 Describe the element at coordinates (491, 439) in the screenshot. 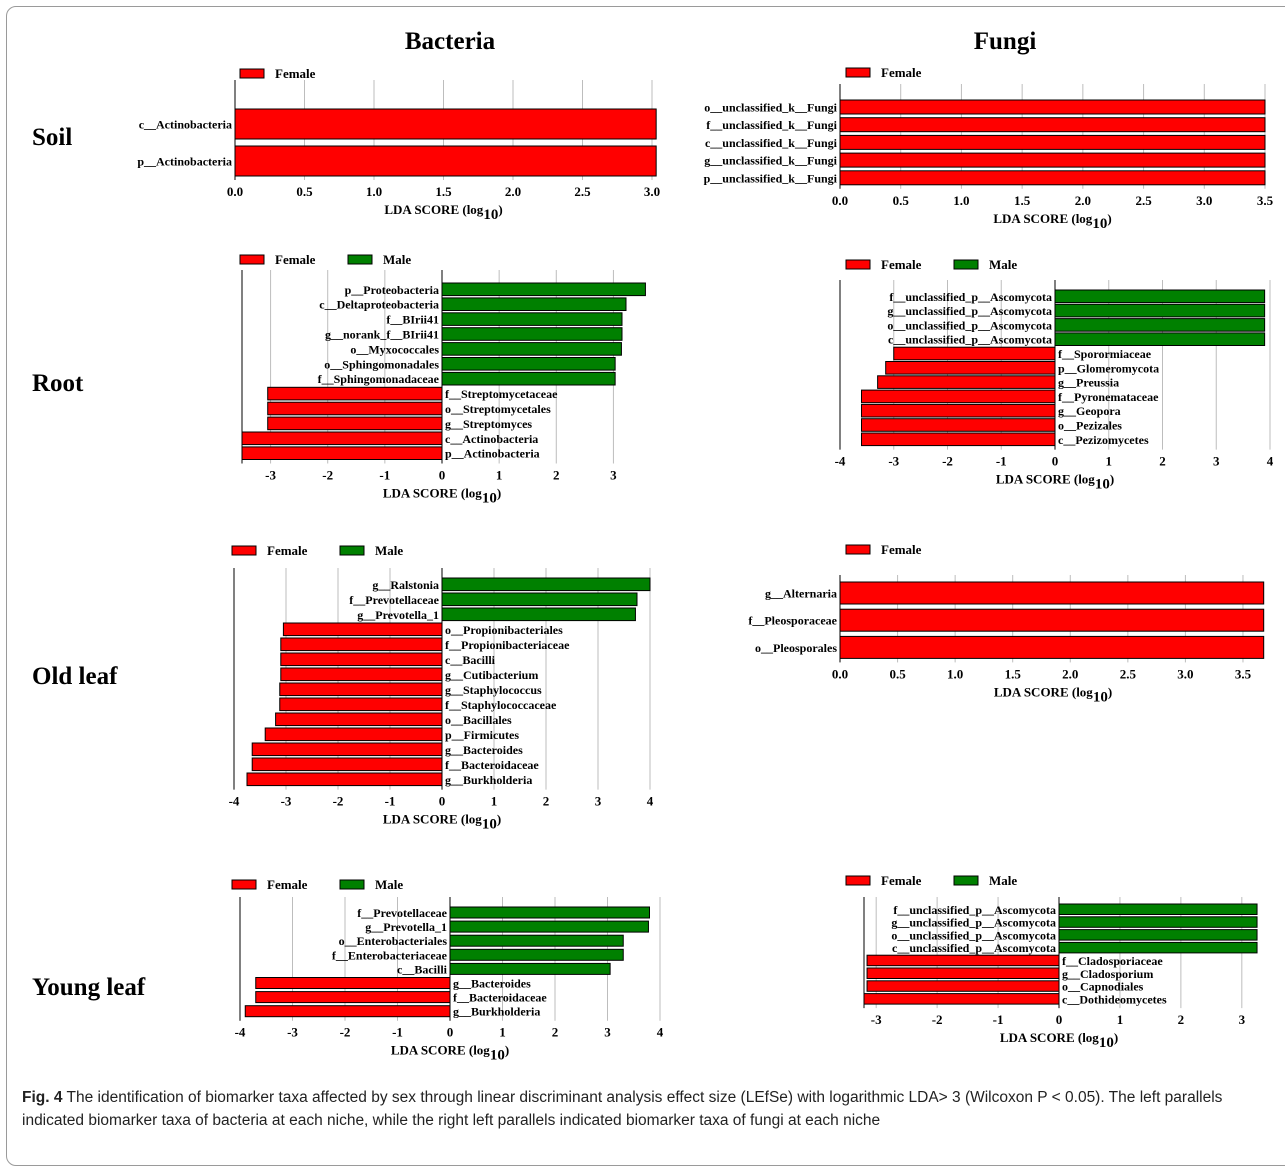

I see `bar-label: c__Actinobacteria` at that location.